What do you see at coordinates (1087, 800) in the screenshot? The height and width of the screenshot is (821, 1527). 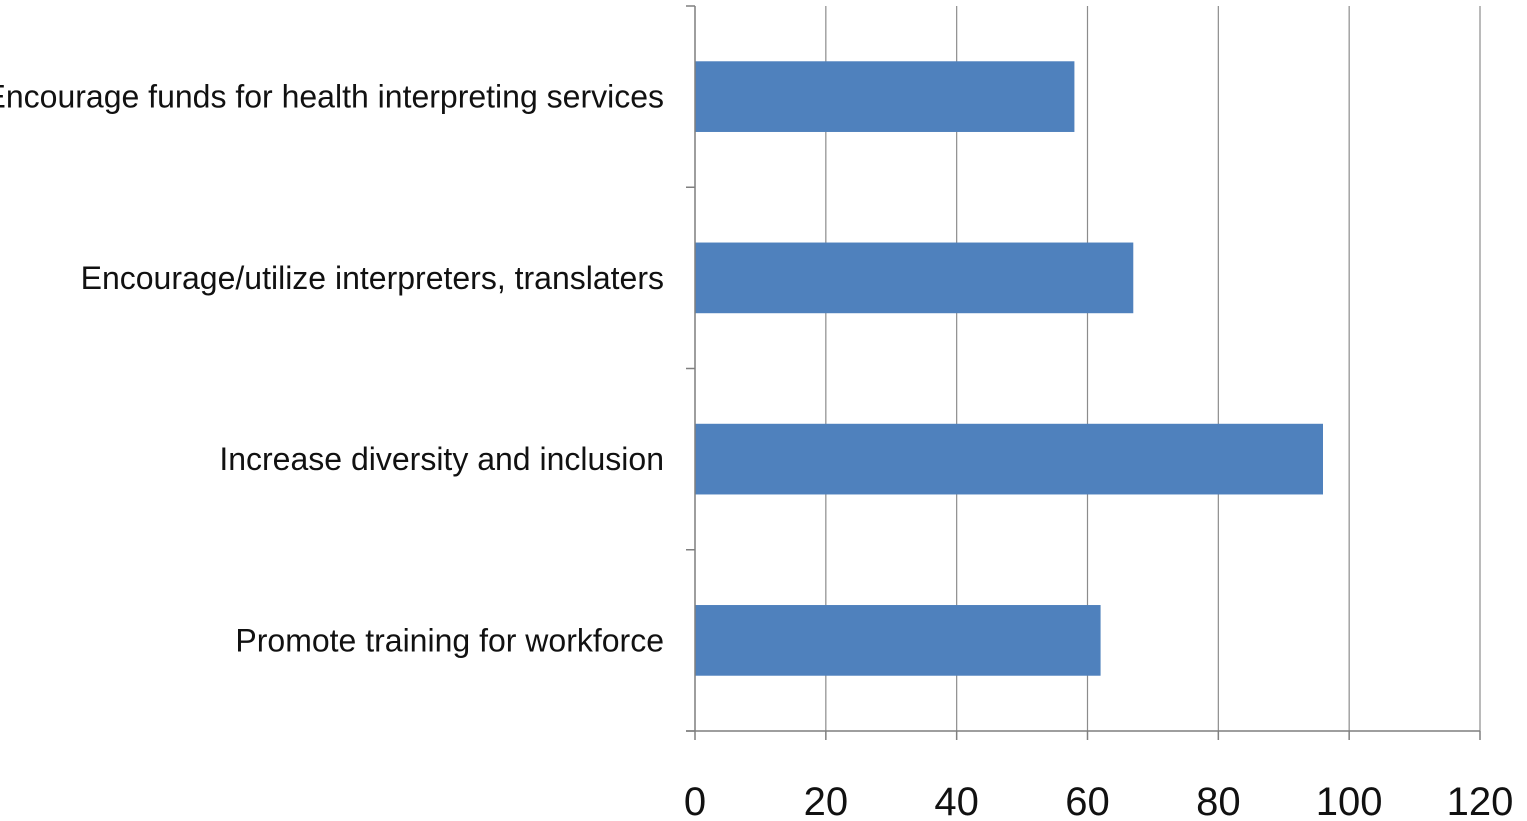 I see `x-tick-label: 60` at bounding box center [1087, 800].